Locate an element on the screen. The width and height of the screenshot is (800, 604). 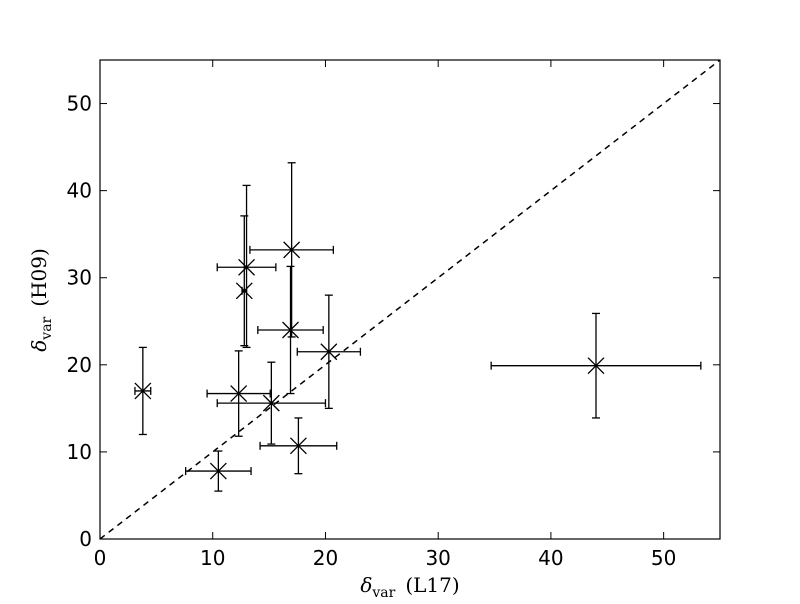
y-tick-label: 40 is located at coordinates (79, 191).